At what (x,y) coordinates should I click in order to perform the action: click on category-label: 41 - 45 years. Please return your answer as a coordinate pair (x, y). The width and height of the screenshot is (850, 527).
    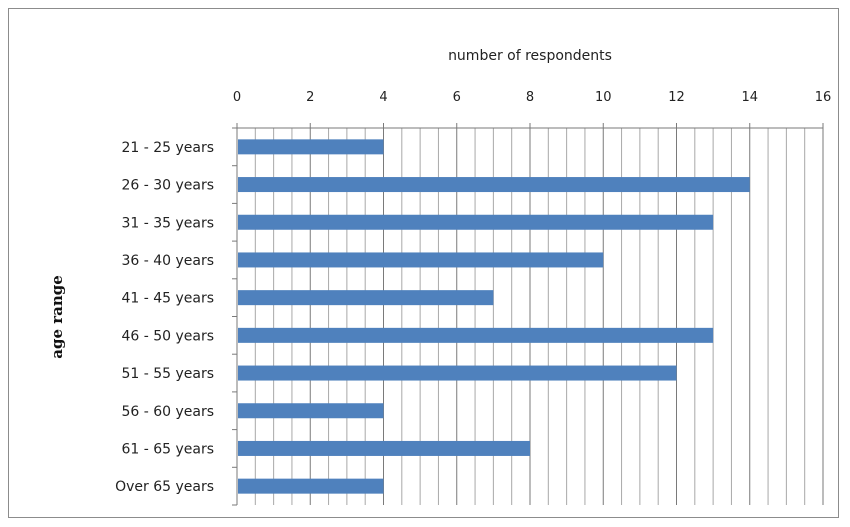
    Looking at the image, I should click on (167, 299).